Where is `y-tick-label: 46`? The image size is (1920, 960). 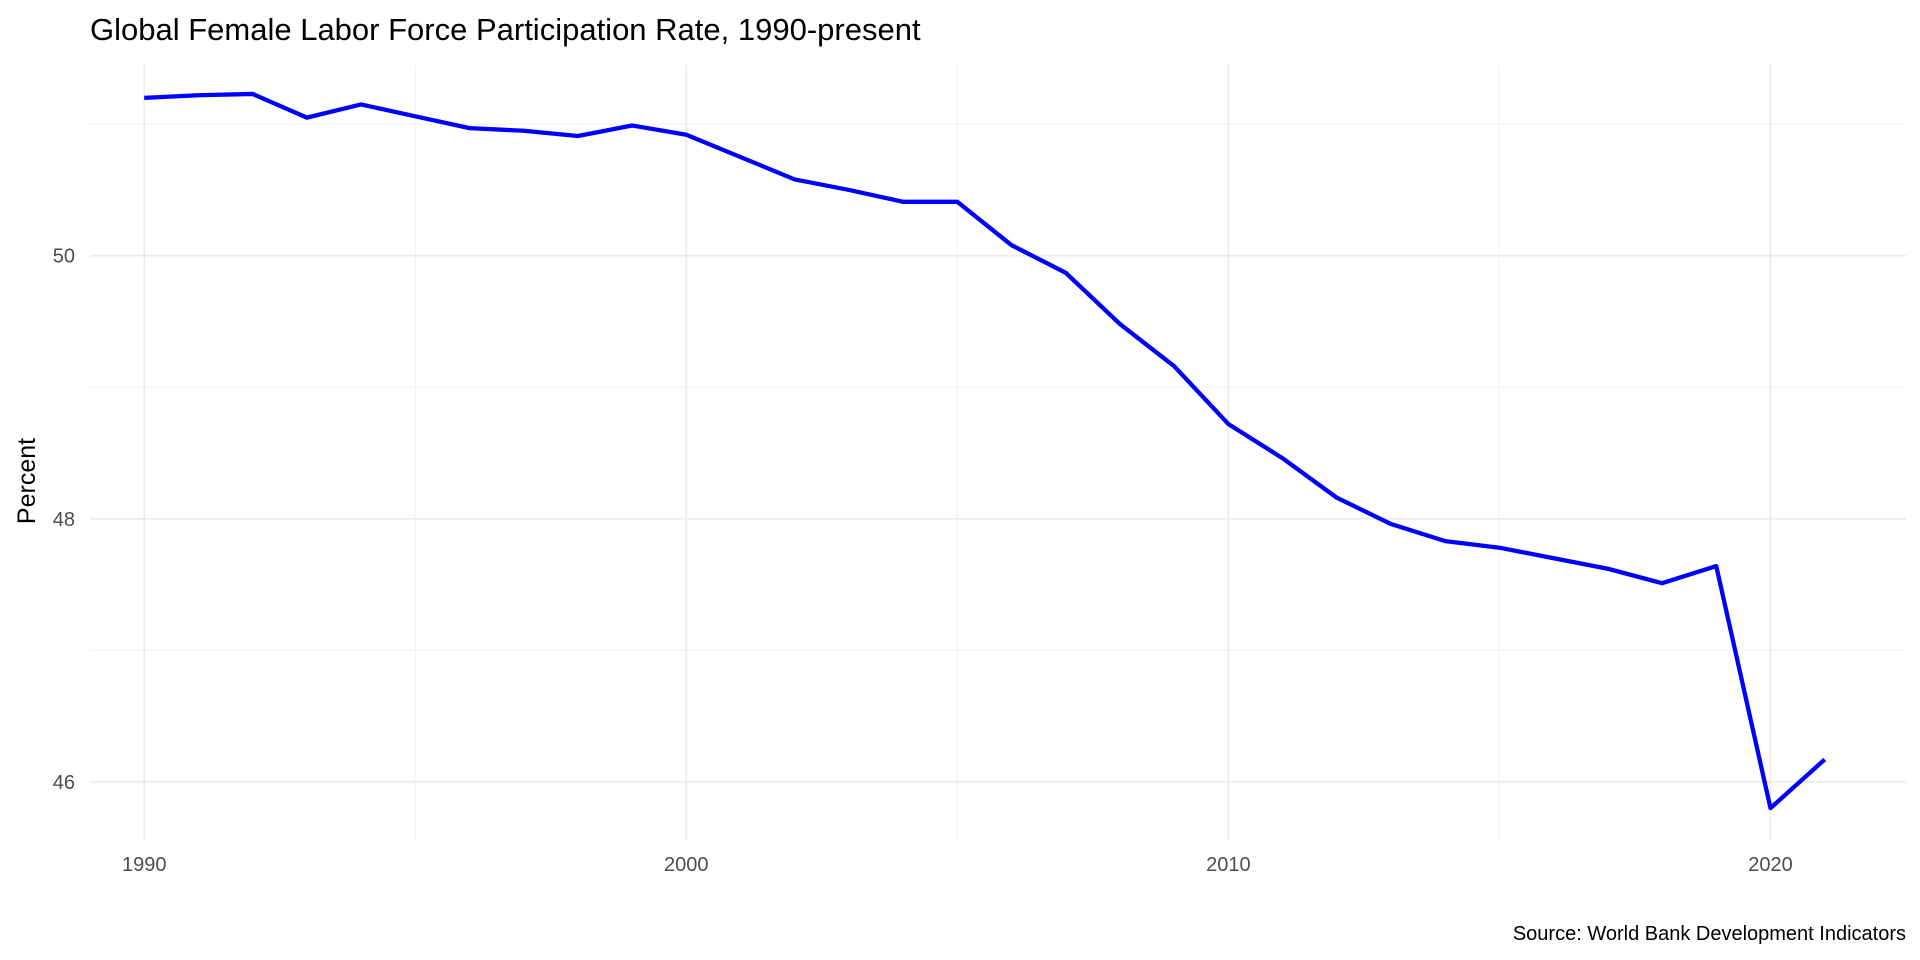 y-tick-label: 46 is located at coordinates (64, 783).